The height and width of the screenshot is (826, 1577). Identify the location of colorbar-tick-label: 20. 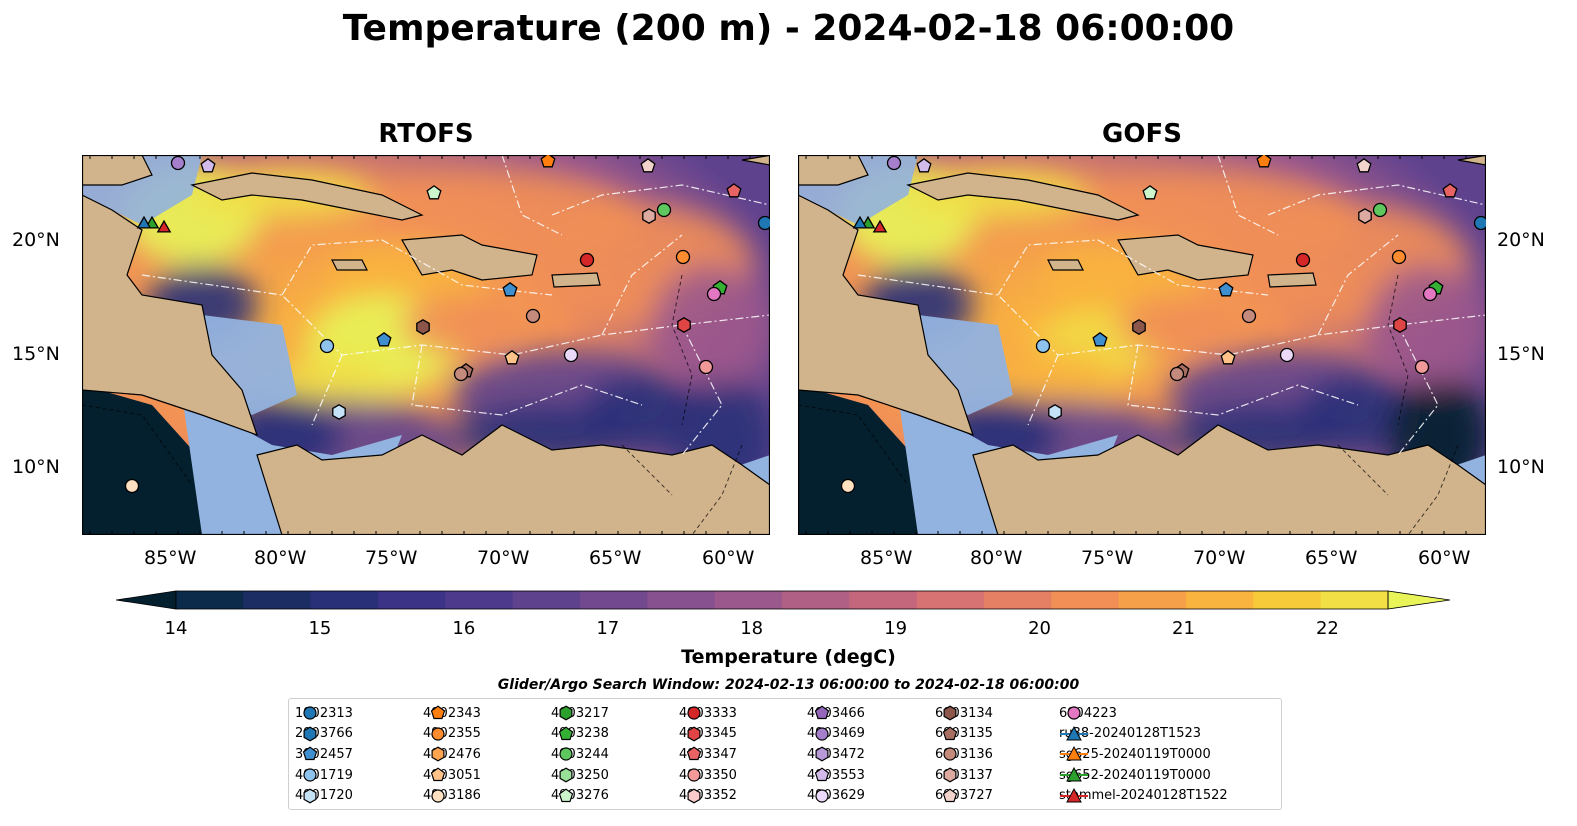
(1039, 628).